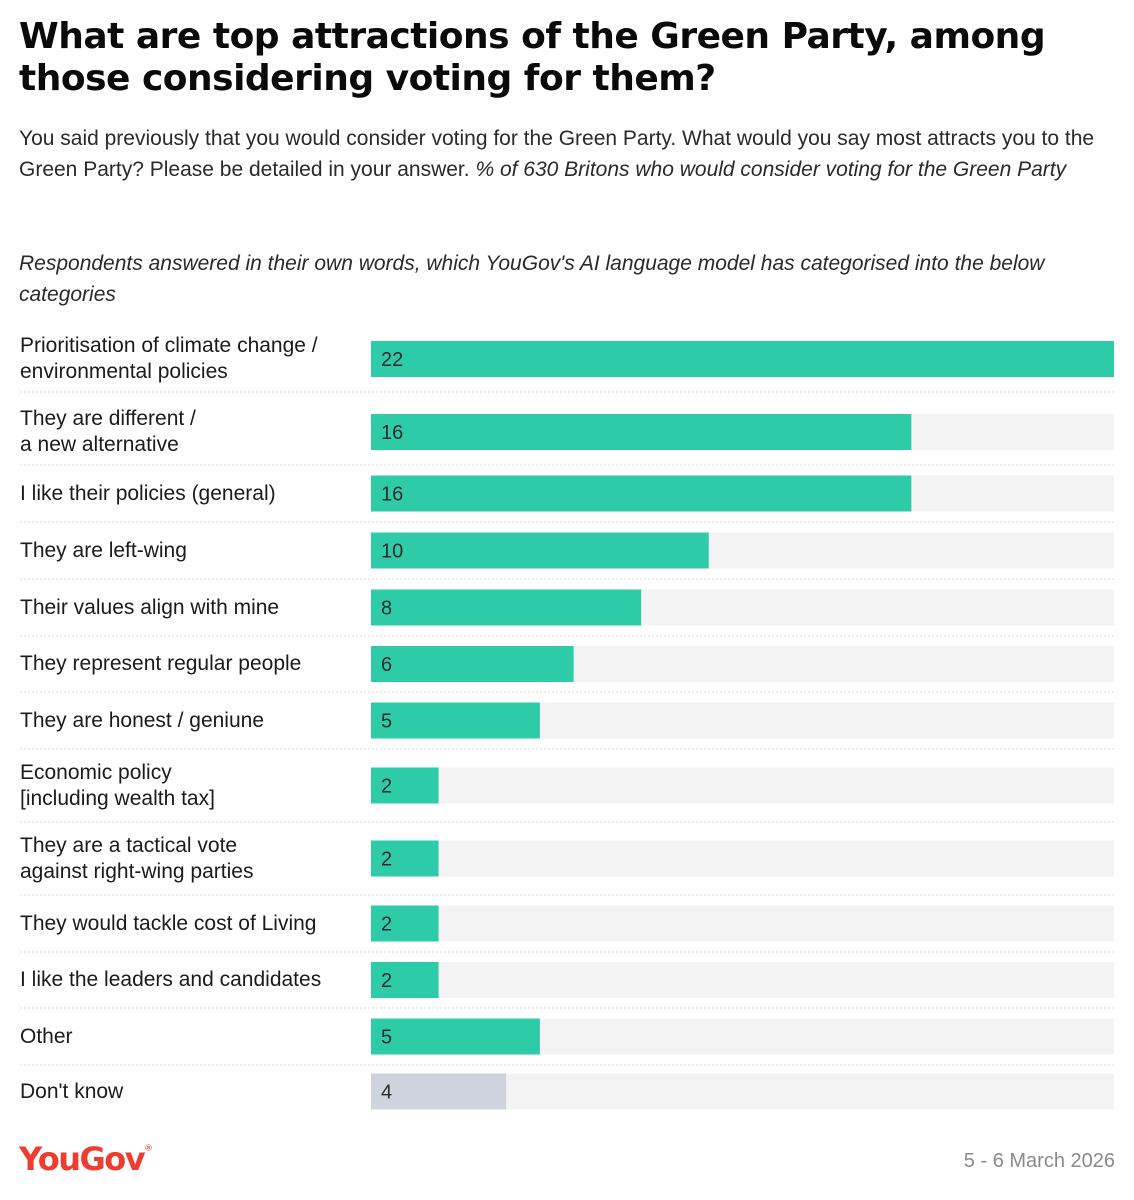  I want to click on brand-name: YouGov, so click(82, 1159).